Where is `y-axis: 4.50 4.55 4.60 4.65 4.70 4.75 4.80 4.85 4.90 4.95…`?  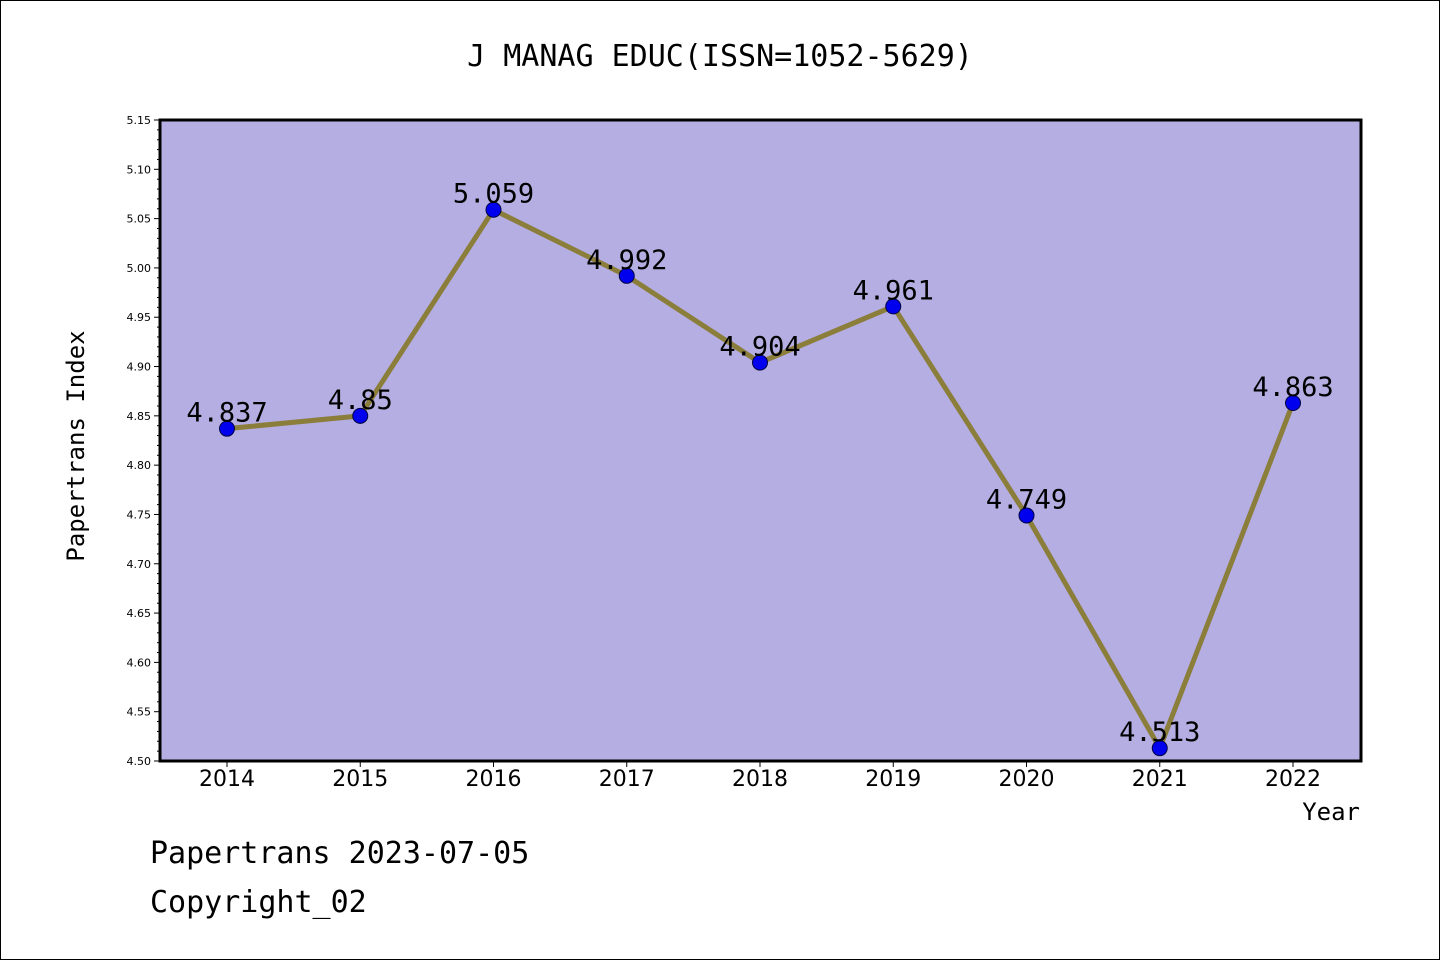 y-axis: 4.50 4.55 4.60 4.65 4.70 4.75 4.80 4.85 4.90 4.95… is located at coordinates (143, 441).